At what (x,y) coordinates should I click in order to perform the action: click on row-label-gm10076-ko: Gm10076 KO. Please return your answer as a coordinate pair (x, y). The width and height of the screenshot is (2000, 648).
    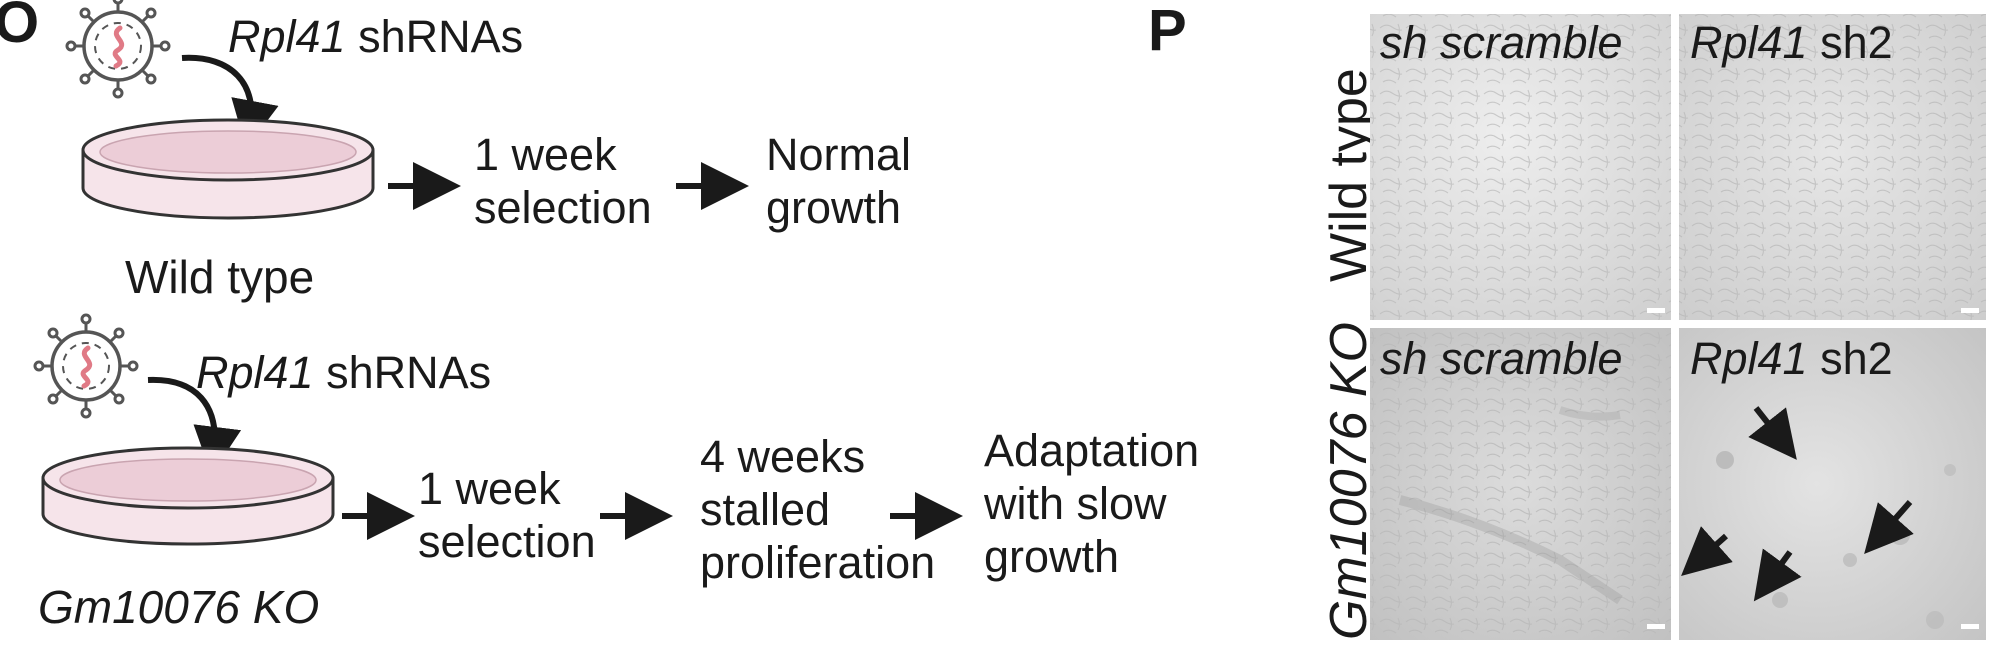
    Looking at the image, I should click on (1349, 481).